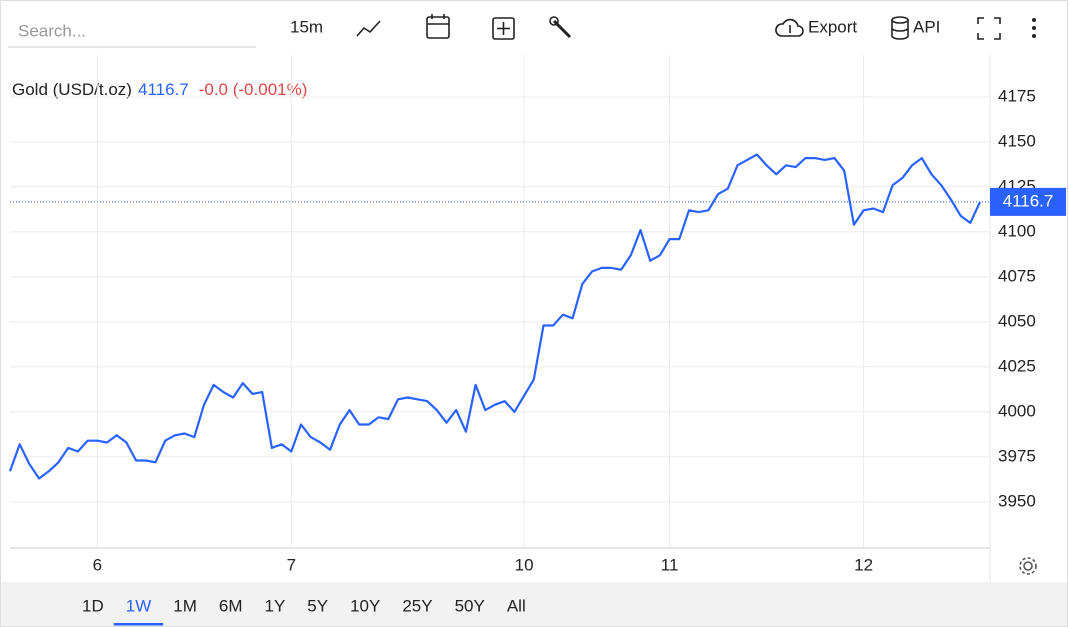  I want to click on range-button: 5Y, so click(317, 605).